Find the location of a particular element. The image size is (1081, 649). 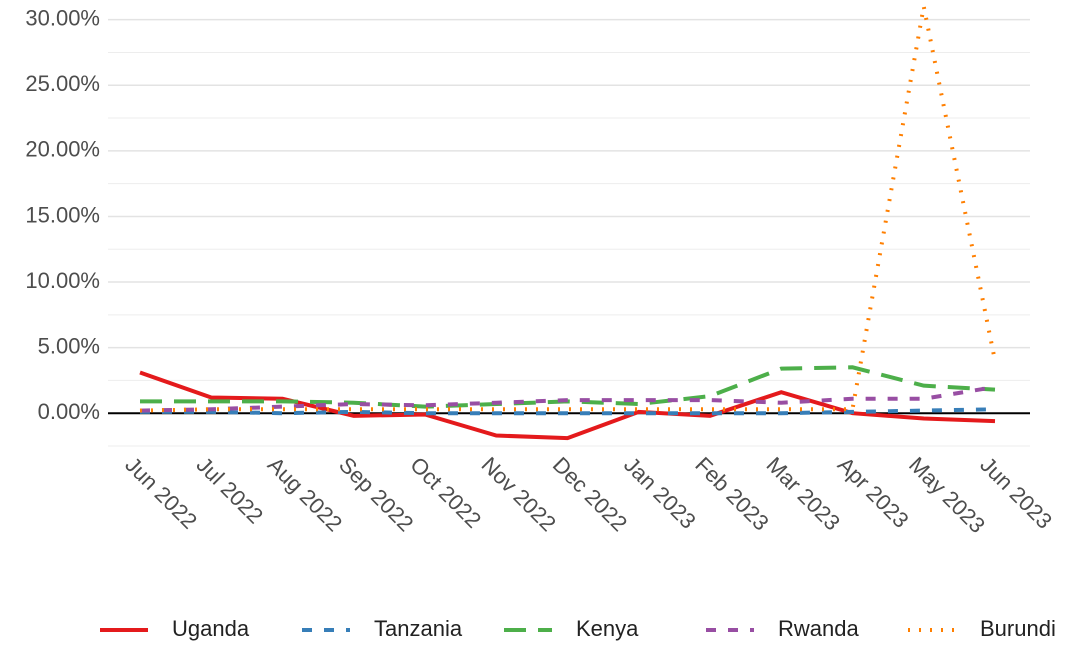

y-tick-label: 5.00% is located at coordinates (69, 345).